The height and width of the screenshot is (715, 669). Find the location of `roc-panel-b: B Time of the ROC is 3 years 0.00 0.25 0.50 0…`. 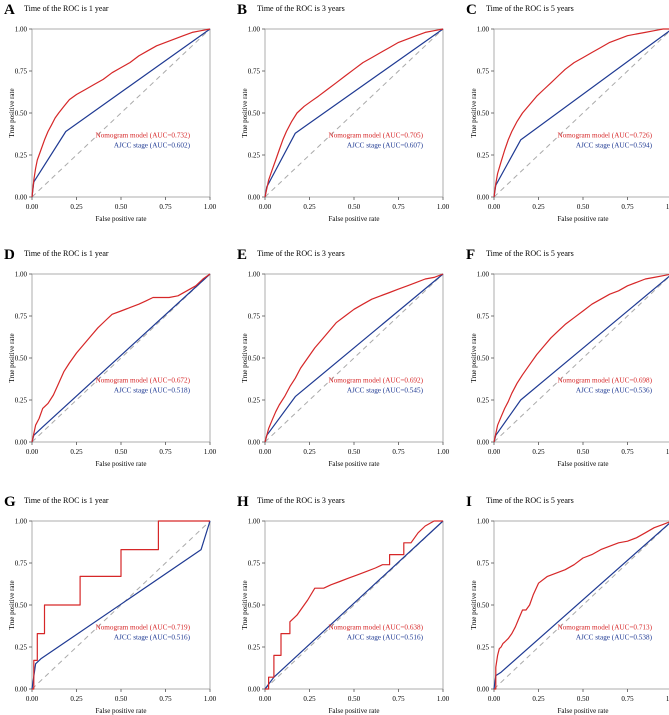

roc-panel-b: B Time of the ROC is 3 years 0.00 0.25 0.50 0… is located at coordinates (343, 112).